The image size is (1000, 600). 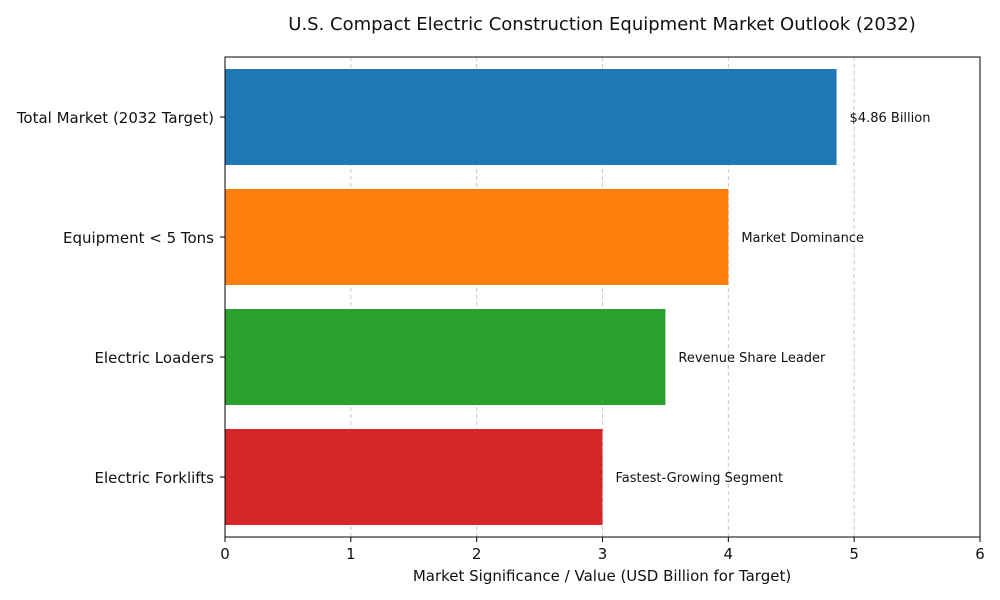 I want to click on bar-label: Market Dominance, so click(x=802, y=238).